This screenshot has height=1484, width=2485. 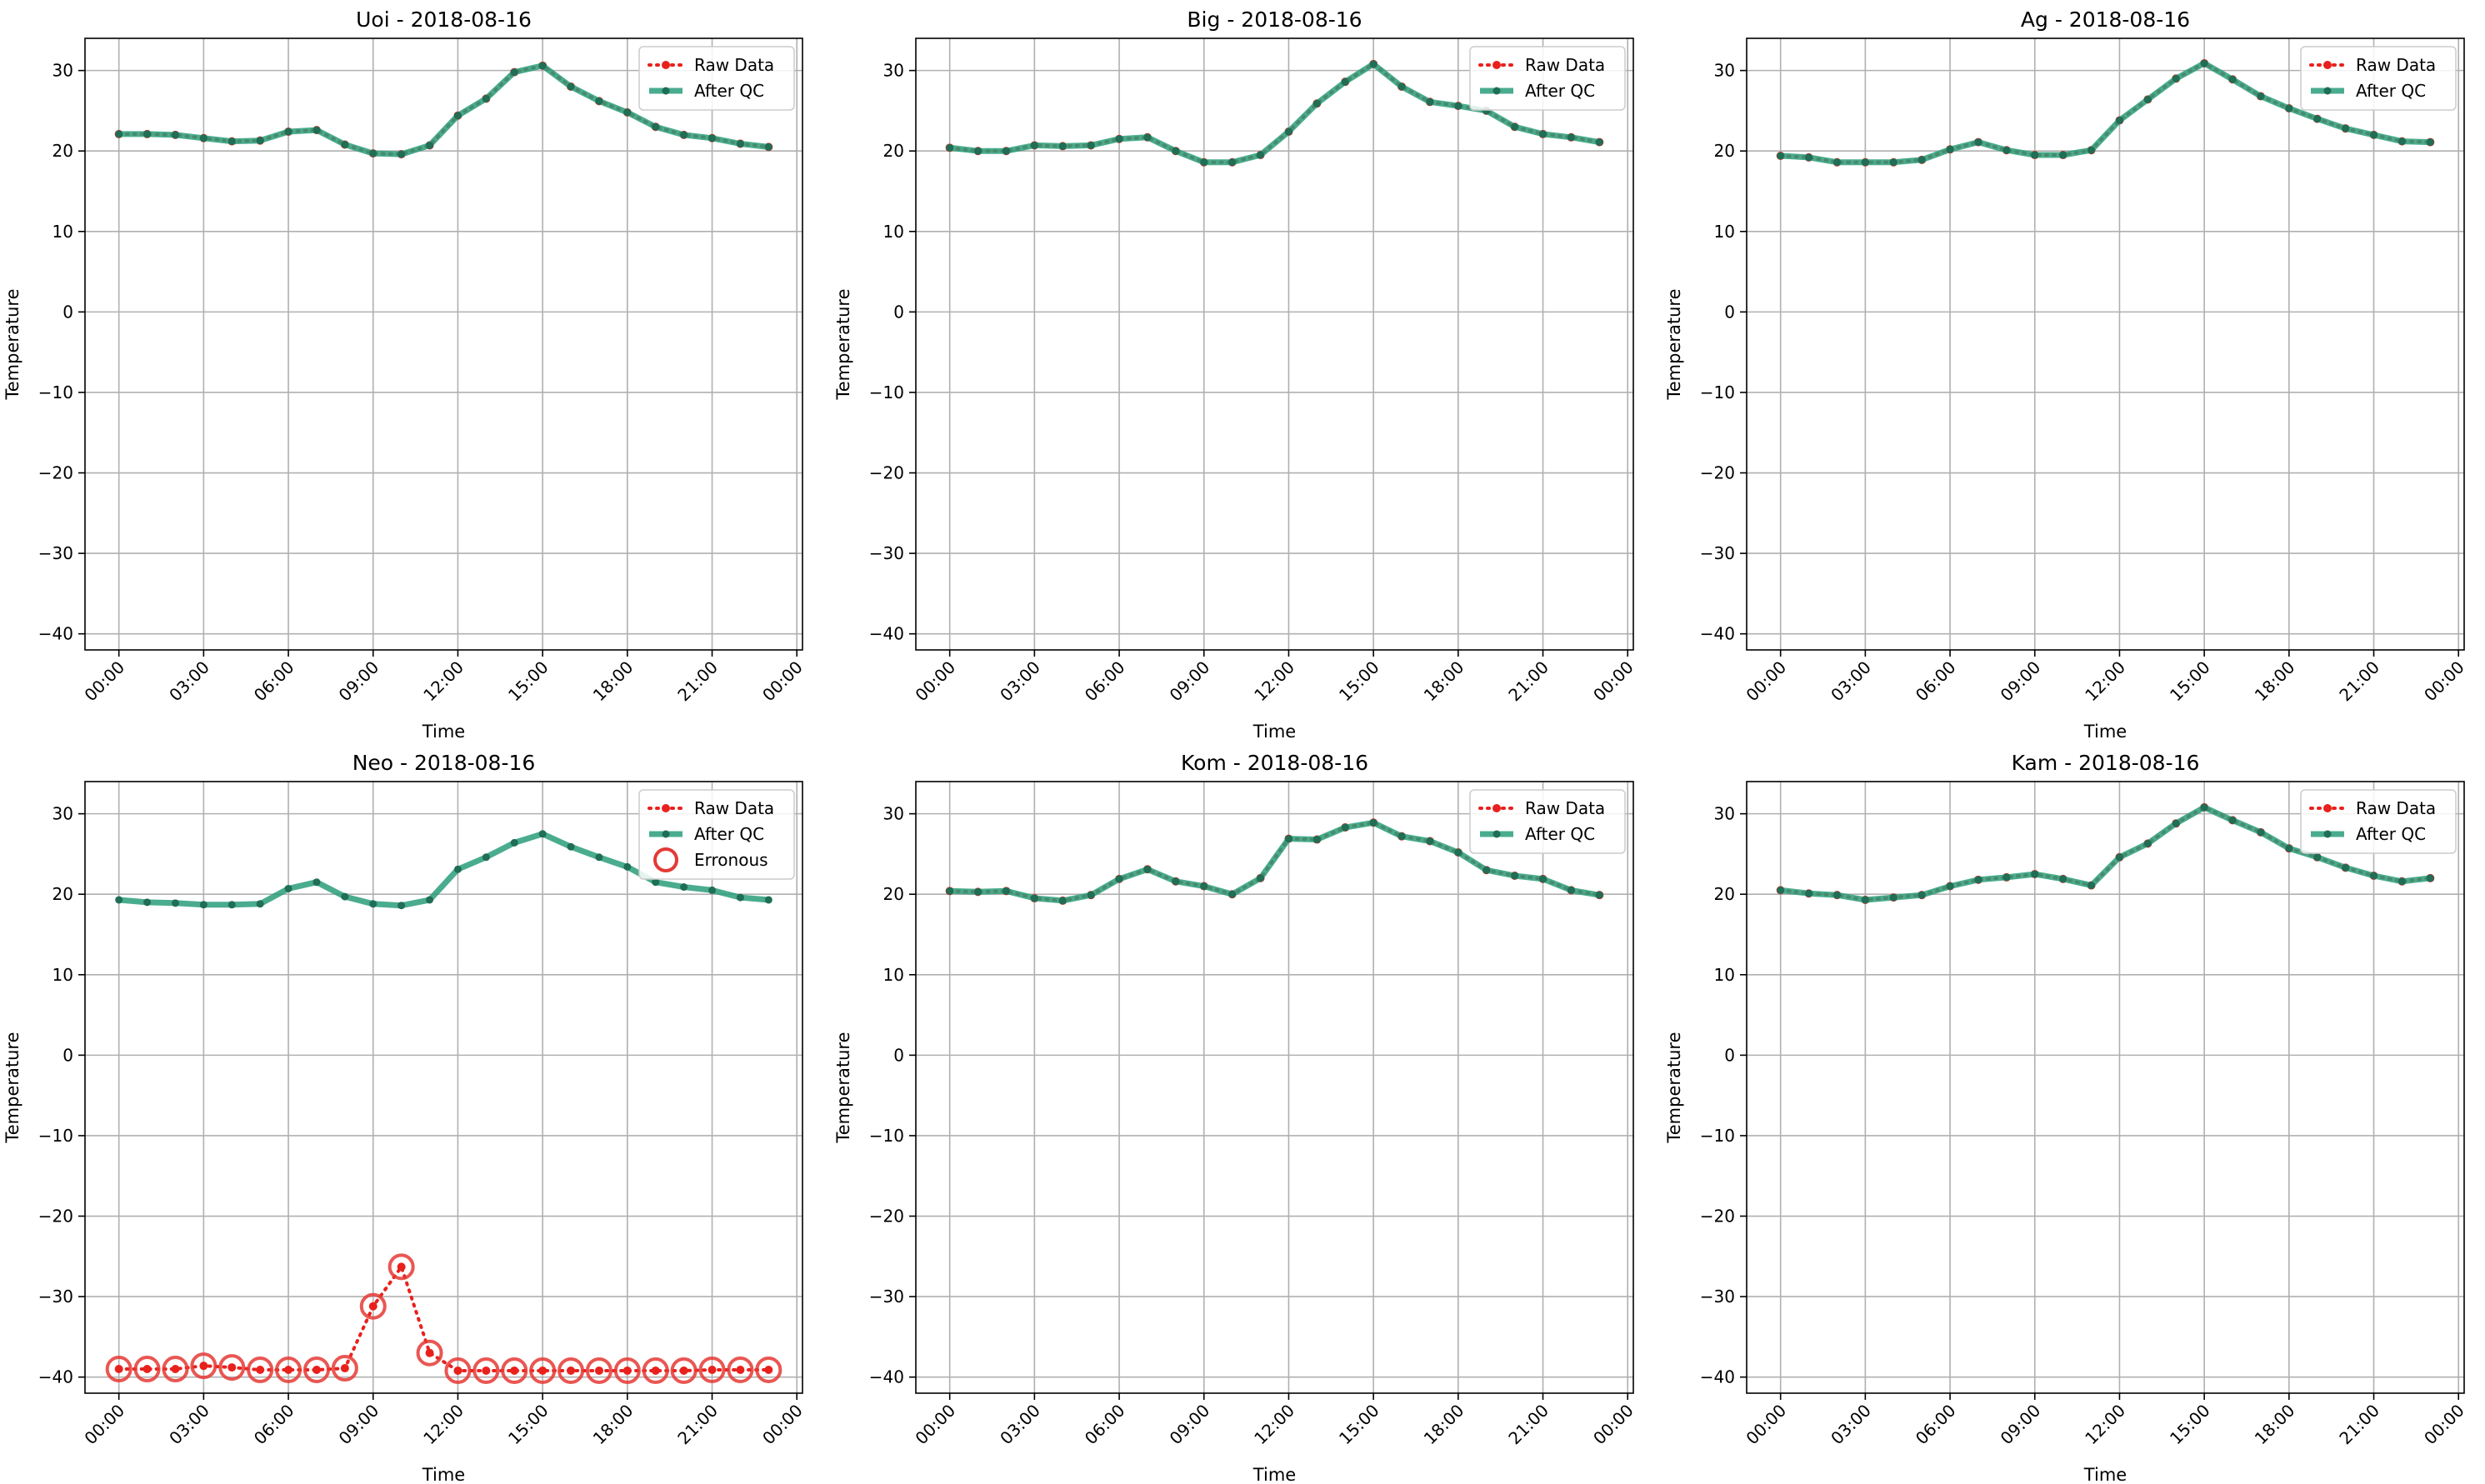 What do you see at coordinates (1020, 1425) in the screenshot?
I see `x-tick-label: 03:00` at bounding box center [1020, 1425].